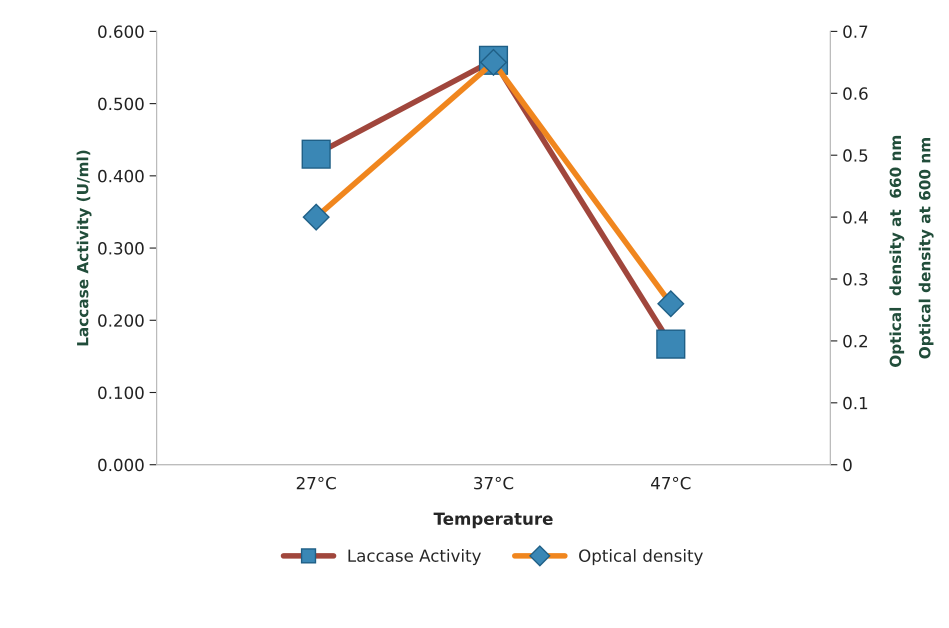  What do you see at coordinates (855, 403) in the screenshot?
I see `y2-tick-label: 0.1` at bounding box center [855, 403].